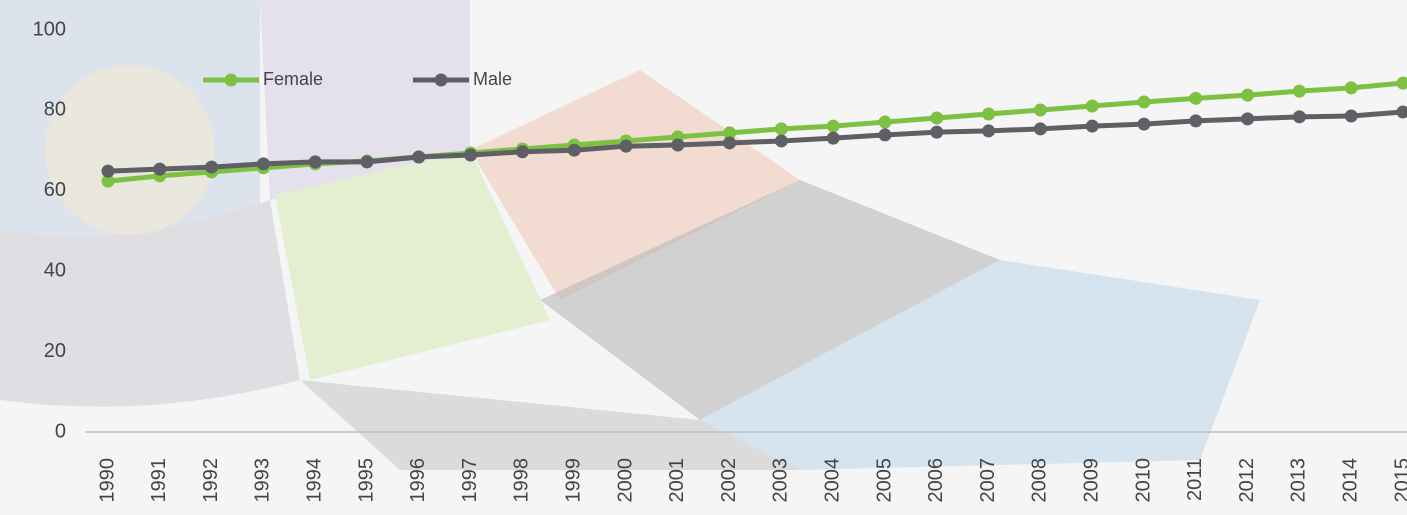 The height and width of the screenshot is (515, 1407). I want to click on x-tick-label: 1993, so click(263, 480).